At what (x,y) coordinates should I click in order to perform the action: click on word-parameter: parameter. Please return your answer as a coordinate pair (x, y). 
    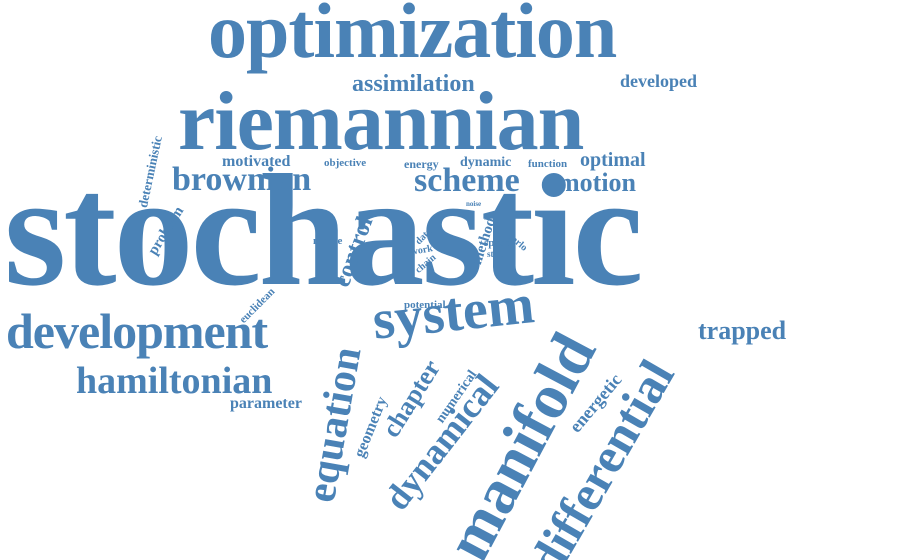
    Looking at the image, I should click on (266, 404).